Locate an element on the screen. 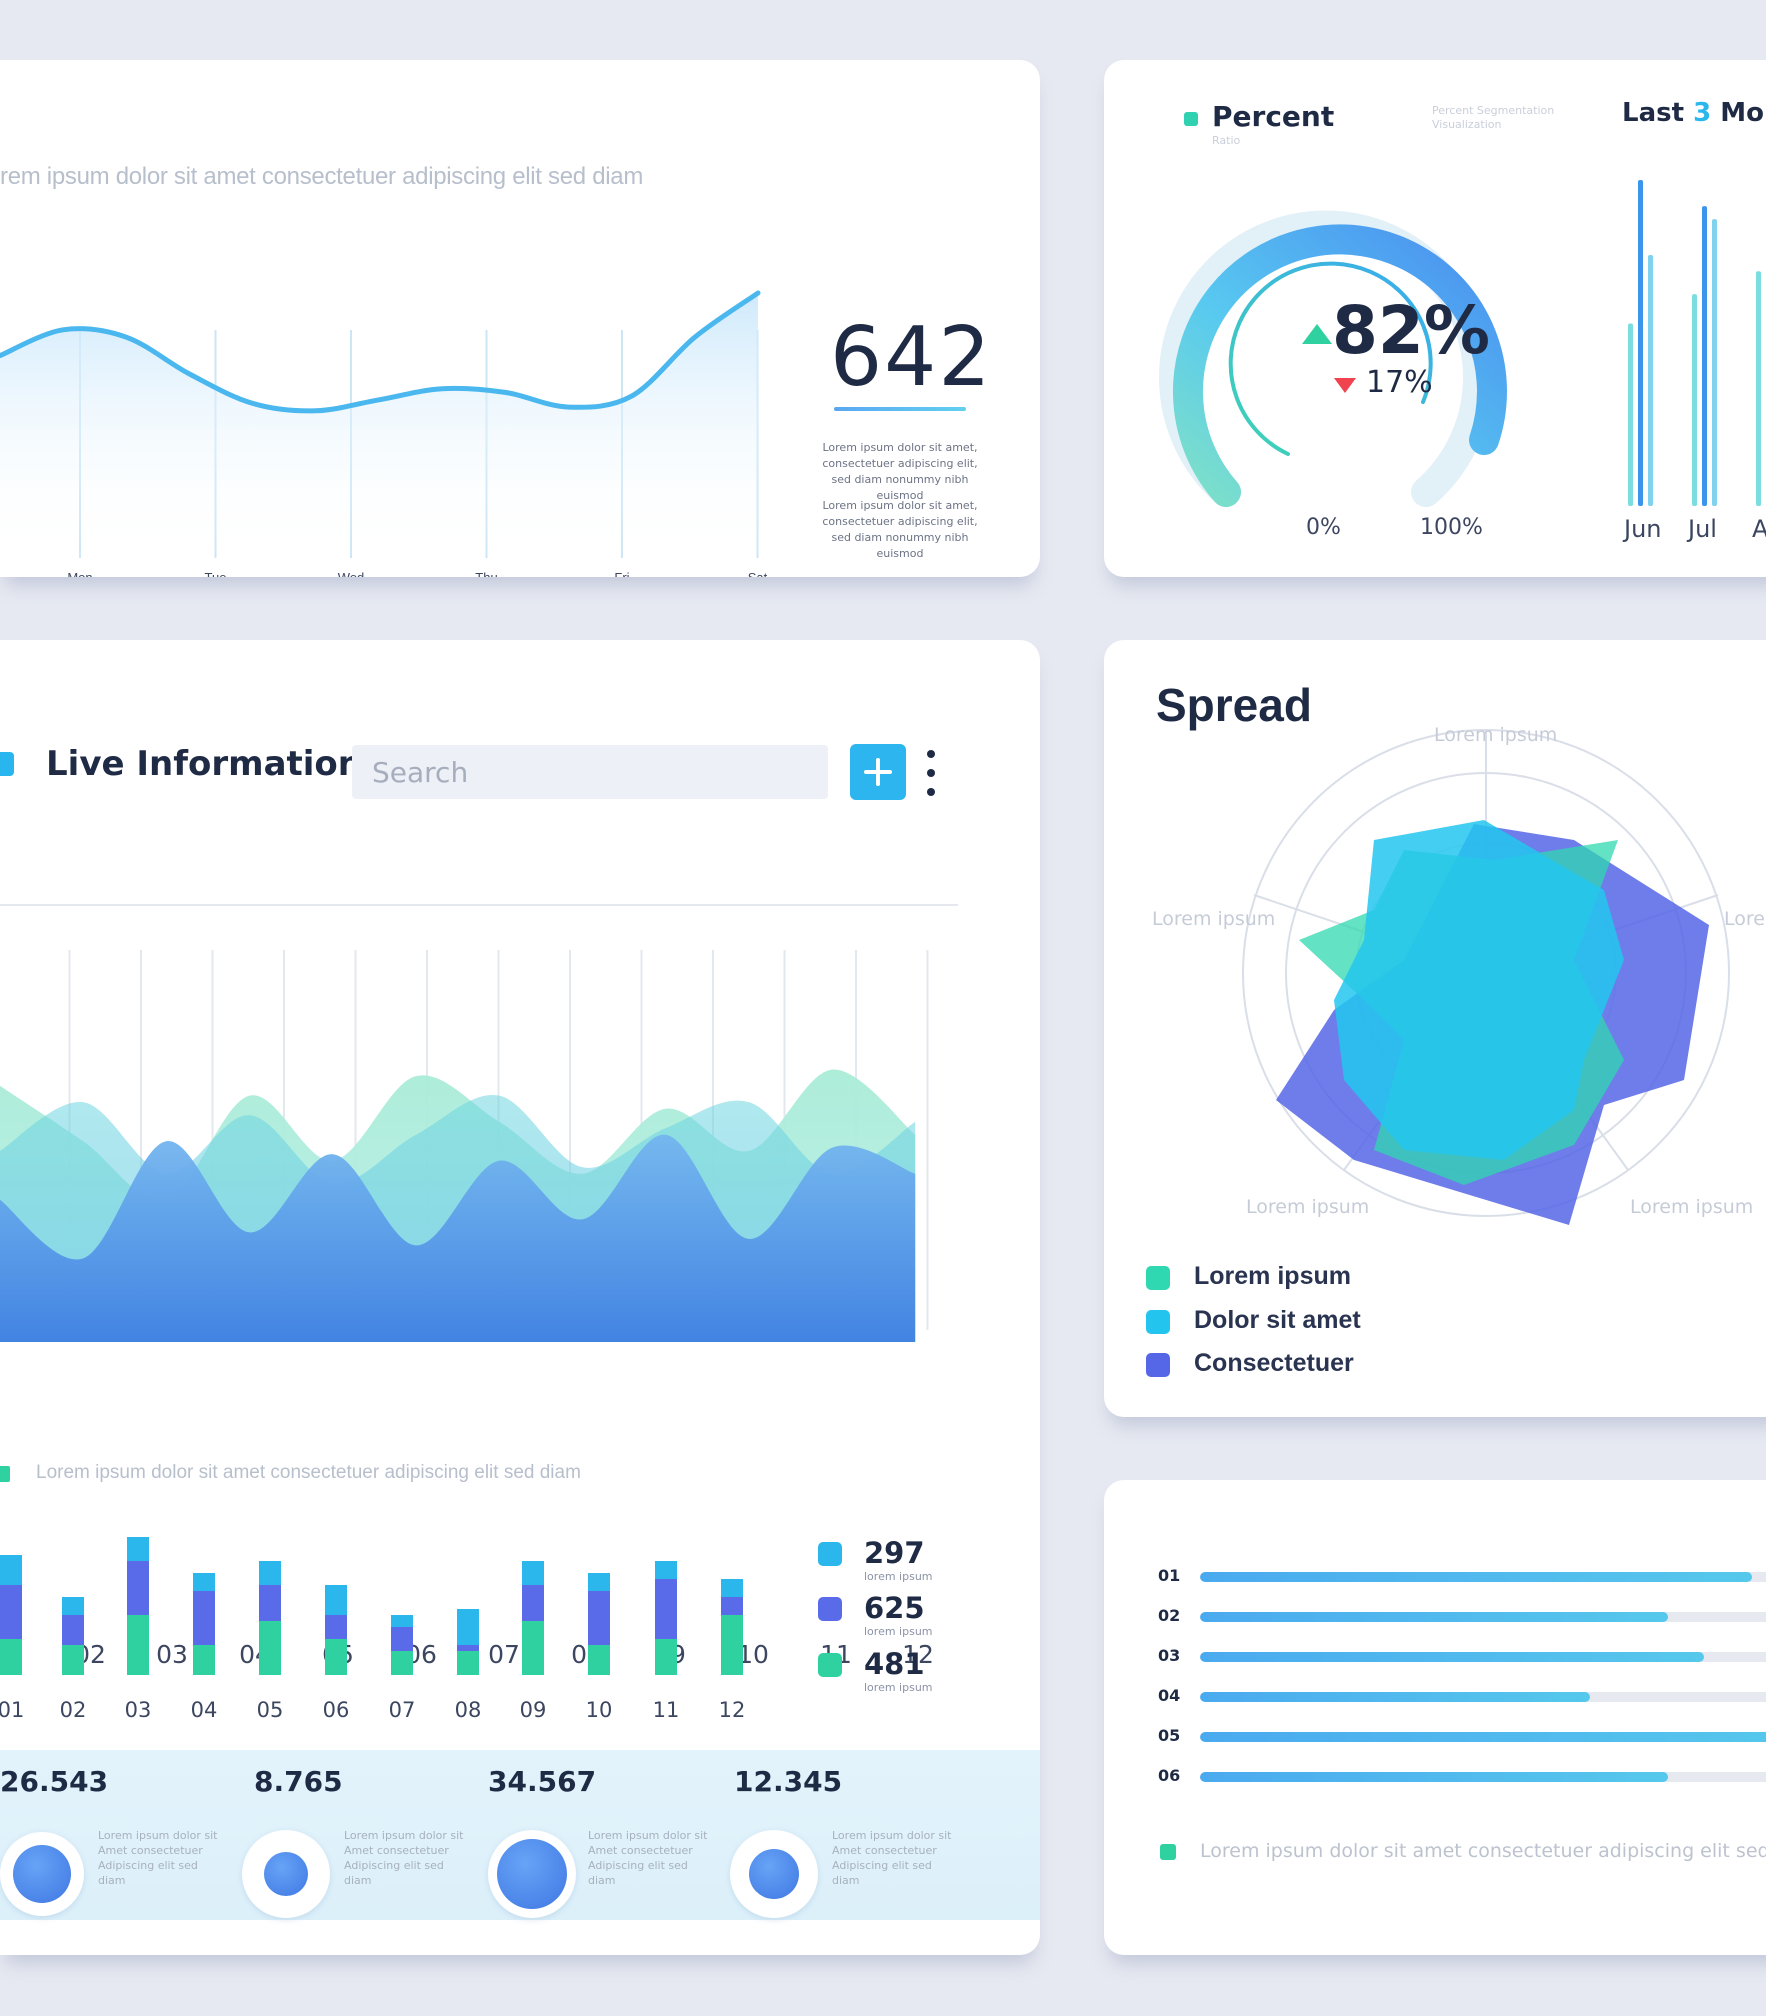 This screenshot has width=1766, height=2016. legend-label-dolor: Dolor sit amet is located at coordinates (1277, 1320).